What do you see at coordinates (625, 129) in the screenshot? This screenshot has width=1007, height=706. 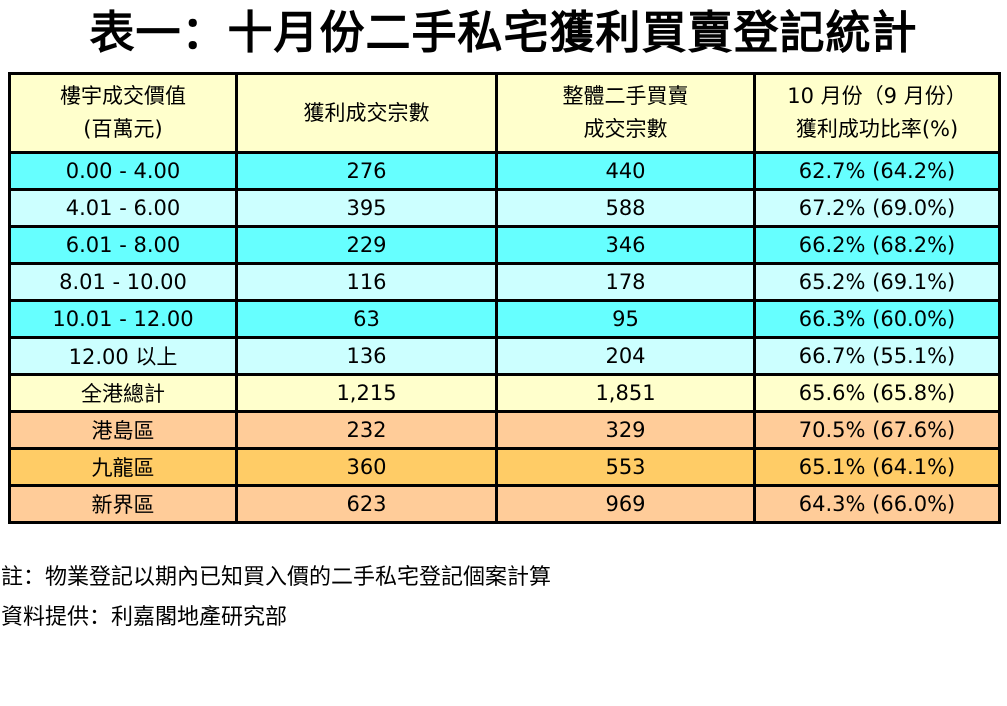 I see `header-total-count-line2: 成交宗數` at bounding box center [625, 129].